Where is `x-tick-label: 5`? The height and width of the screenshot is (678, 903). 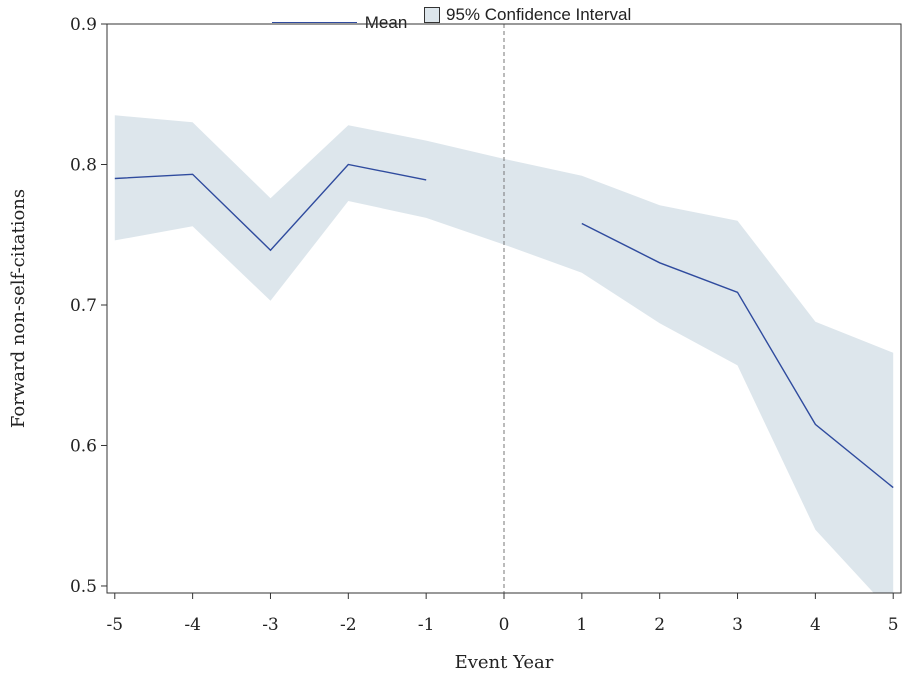 x-tick-label: 5 is located at coordinates (893, 625).